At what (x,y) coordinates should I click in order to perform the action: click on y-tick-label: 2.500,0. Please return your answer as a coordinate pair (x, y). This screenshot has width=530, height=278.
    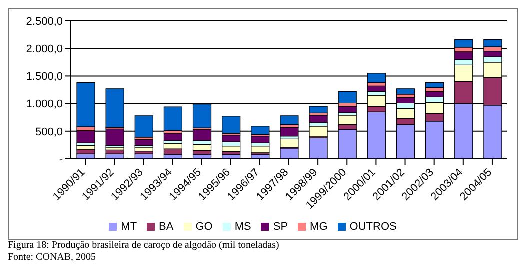
    Looking at the image, I should click on (44, 22).